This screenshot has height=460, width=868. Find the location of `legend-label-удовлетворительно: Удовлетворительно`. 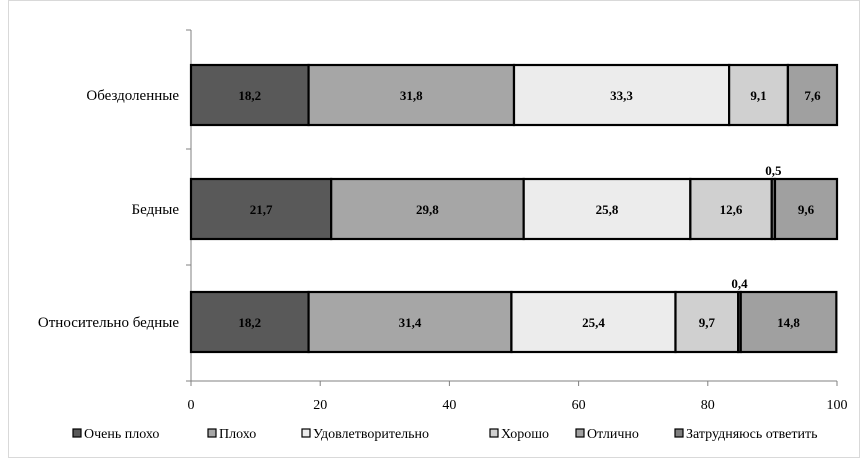

legend-label-удовлетворительно: Удовлетворительно is located at coordinates (371, 434).